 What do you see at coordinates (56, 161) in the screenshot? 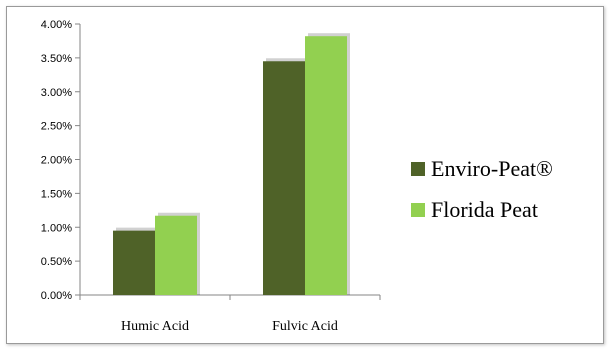
I see `y-tick-label: 2.00%` at bounding box center [56, 161].